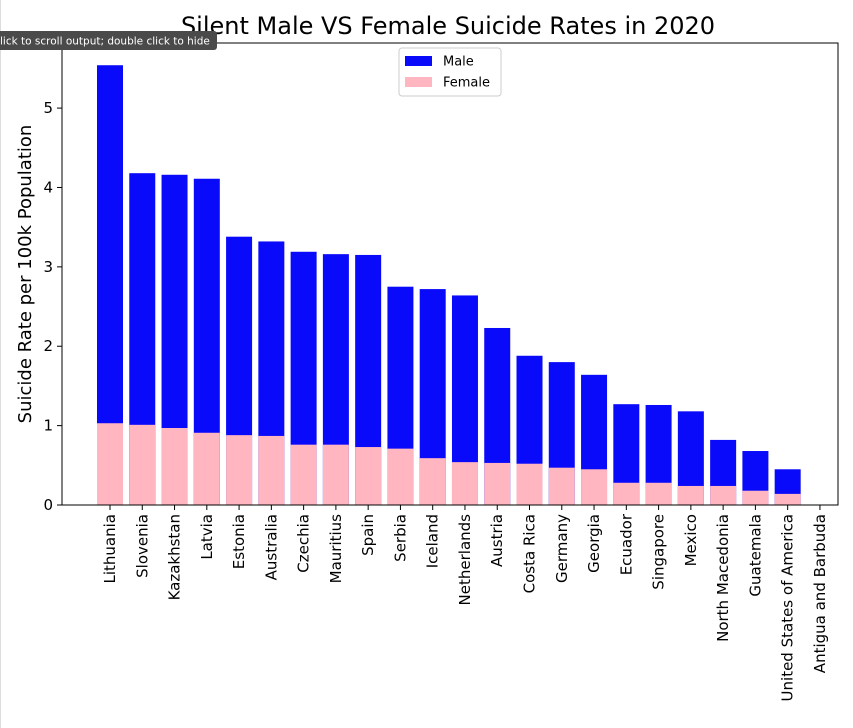 This screenshot has height=728, width=853. What do you see at coordinates (400, 538) in the screenshot?
I see `x-tick-label: Serbia` at bounding box center [400, 538].